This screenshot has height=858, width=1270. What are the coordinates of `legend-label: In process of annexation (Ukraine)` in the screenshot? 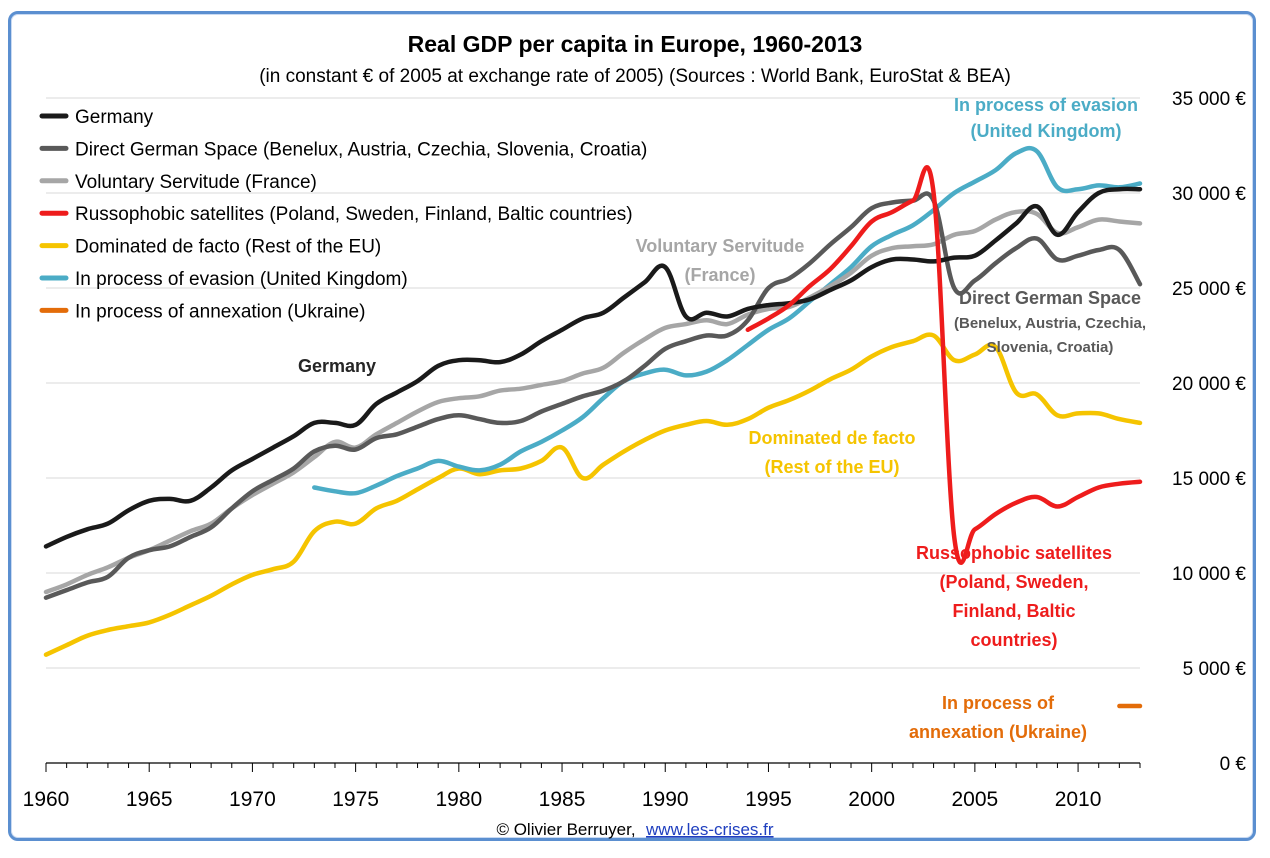 It's located at (220, 311).